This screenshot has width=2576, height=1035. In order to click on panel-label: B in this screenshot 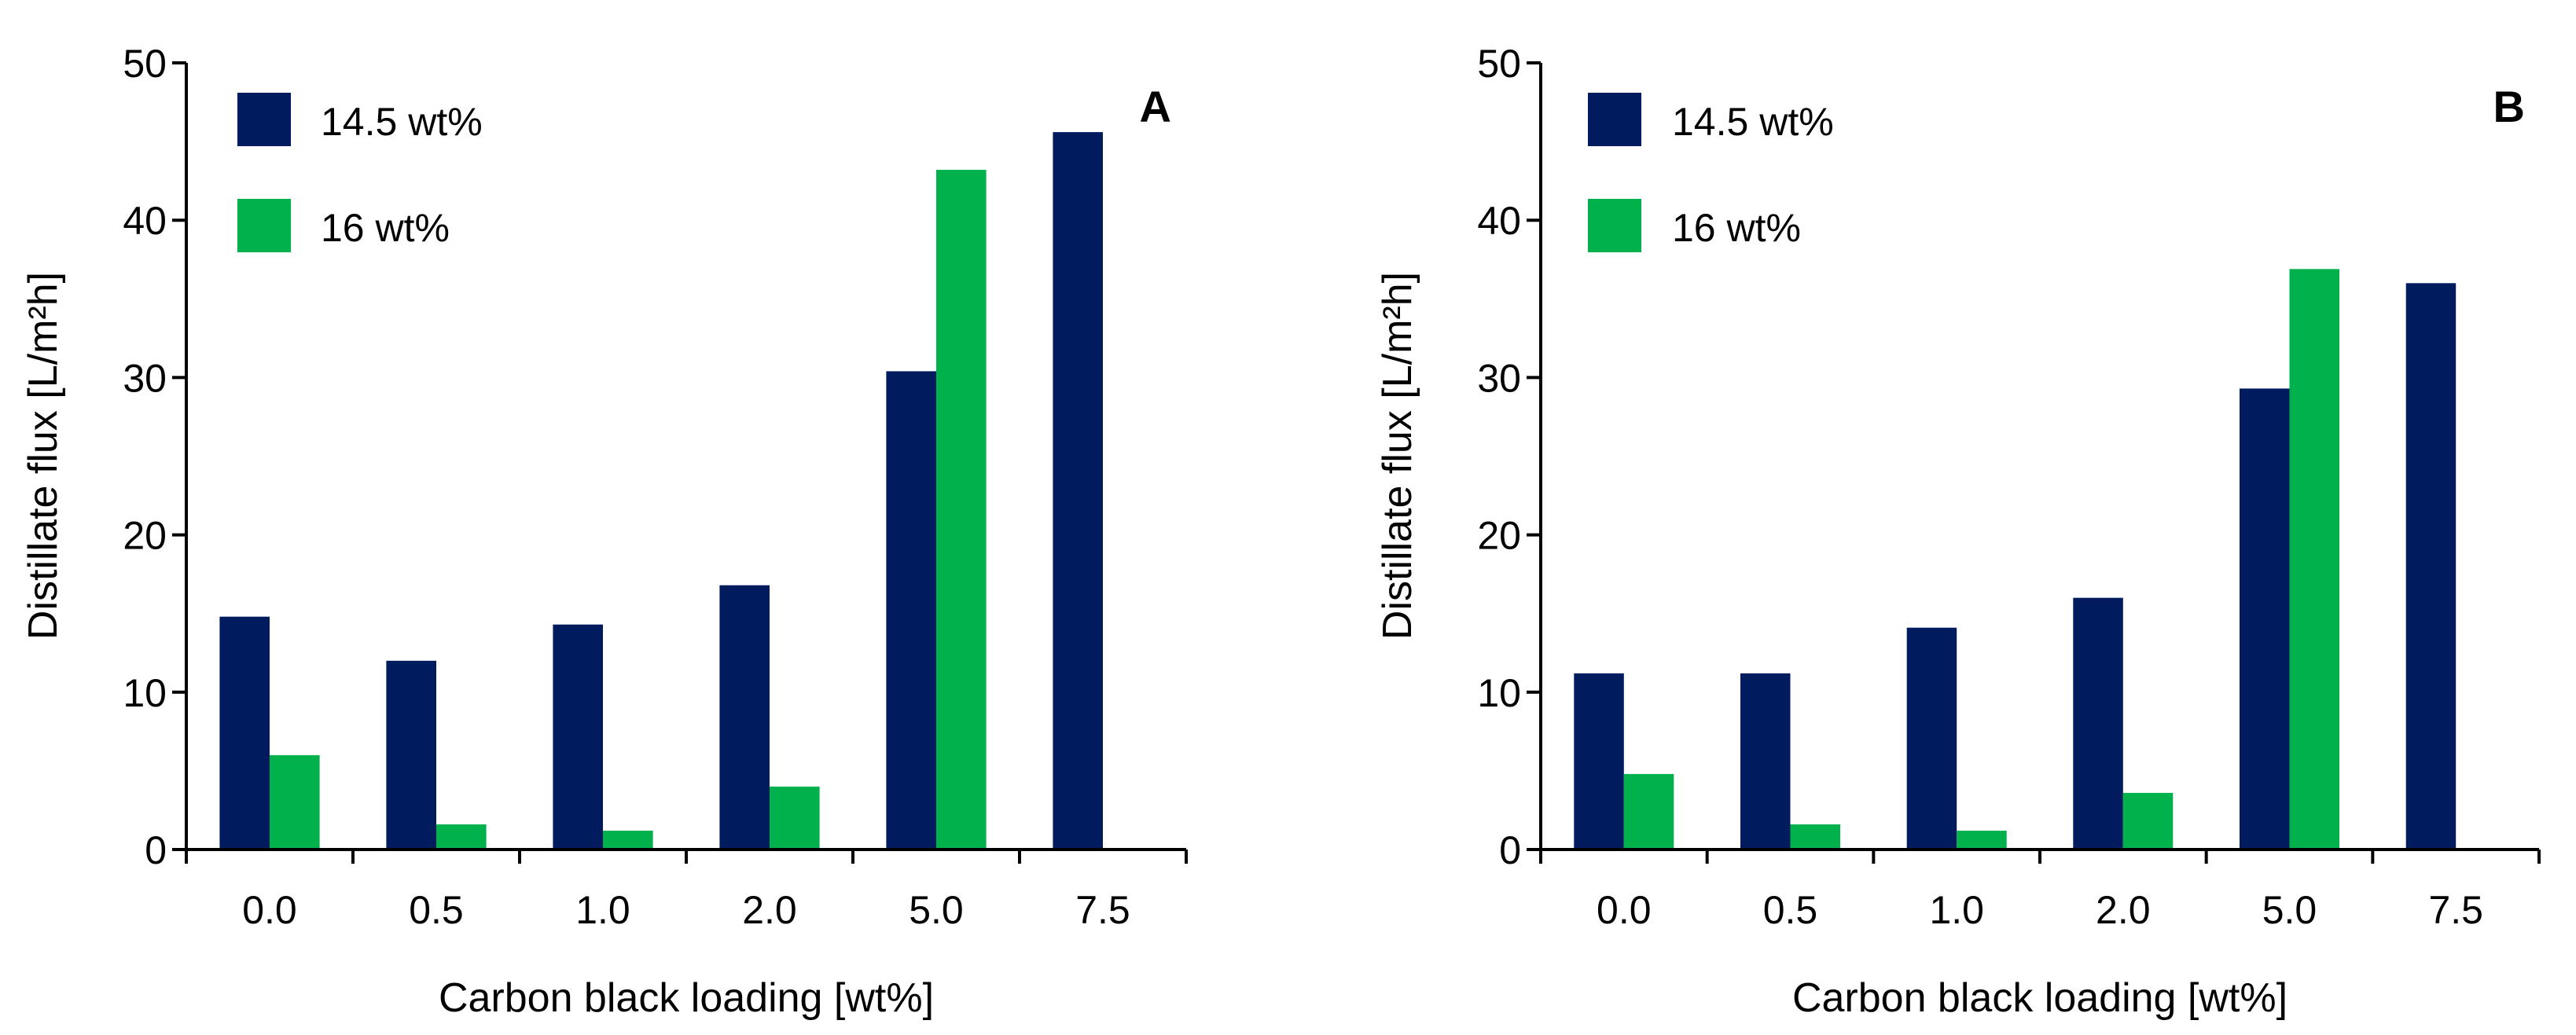, I will do `click(2509, 106)`.